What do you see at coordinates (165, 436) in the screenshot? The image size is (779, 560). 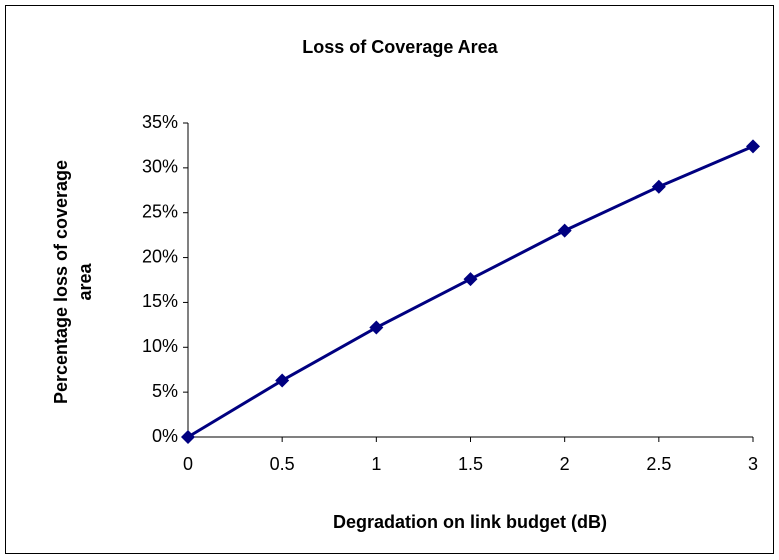 I see `y-tick-label: 0%` at bounding box center [165, 436].